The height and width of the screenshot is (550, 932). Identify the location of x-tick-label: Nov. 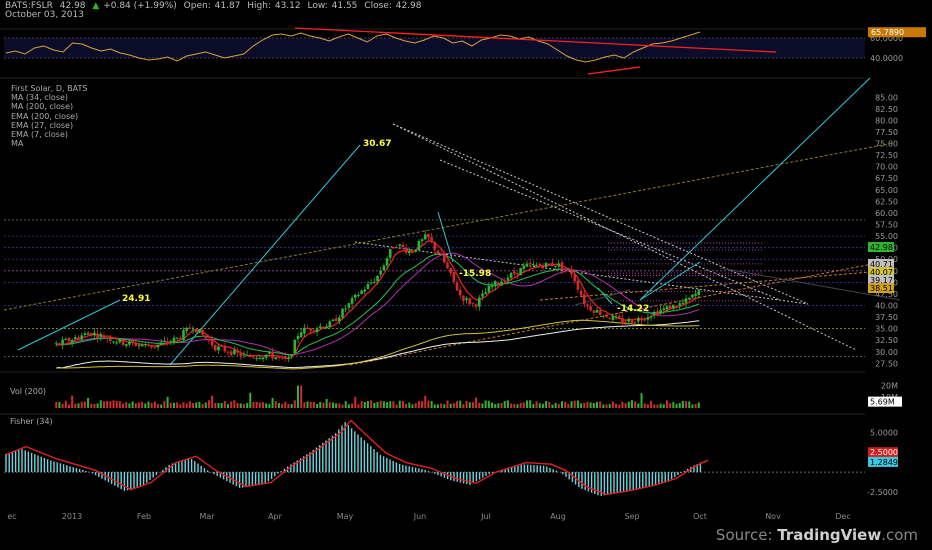
(773, 516).